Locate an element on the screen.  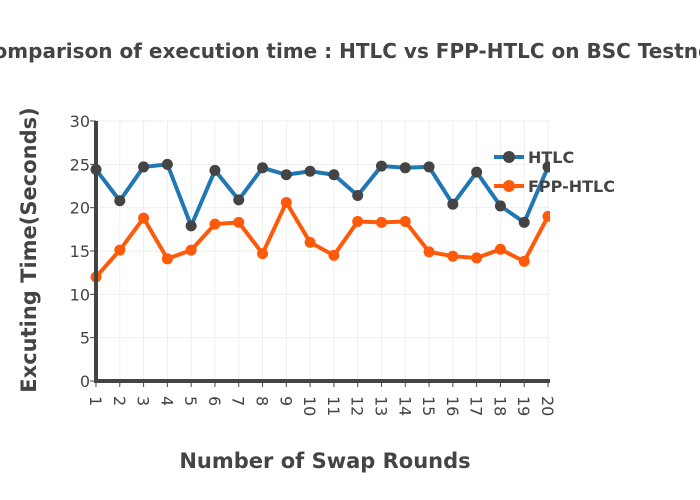
series-line-fpp-htlc is located at coordinates (322, 239).